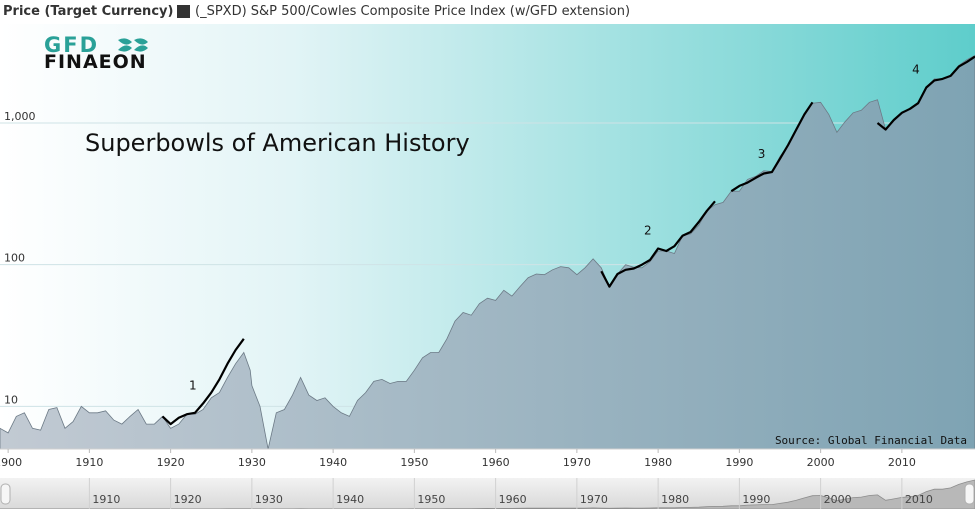 This screenshot has height=509, width=975. What do you see at coordinates (88, 11) in the screenshot?
I see `y-axis-title: Price (Target Currency)` at bounding box center [88, 11].